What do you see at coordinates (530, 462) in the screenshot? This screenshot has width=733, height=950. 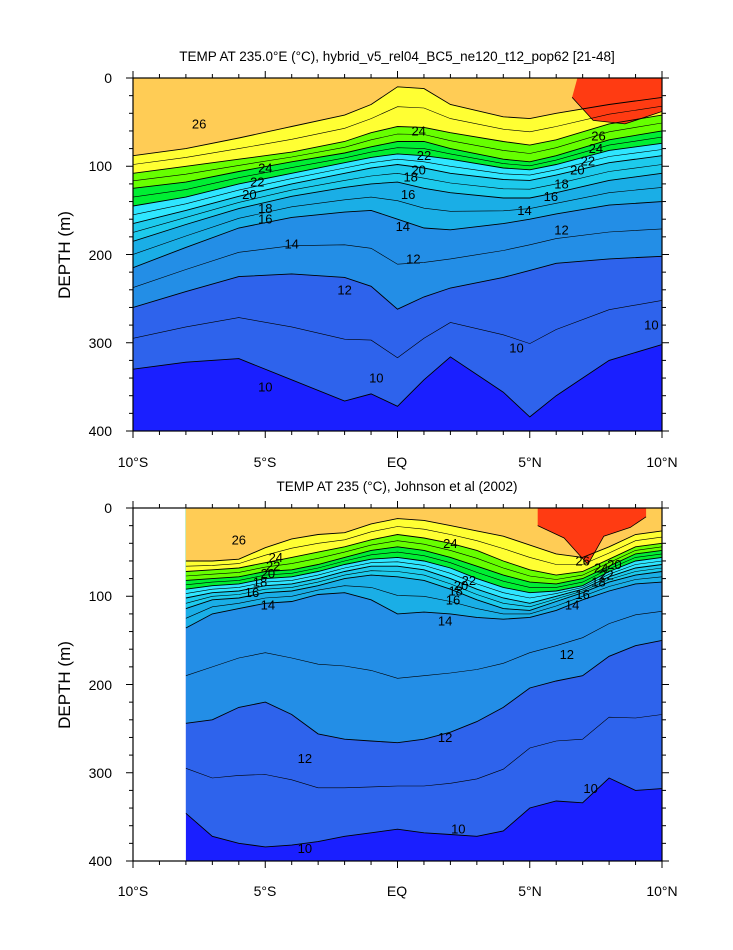 I see `model-xtick-label: 5°N` at bounding box center [530, 462].